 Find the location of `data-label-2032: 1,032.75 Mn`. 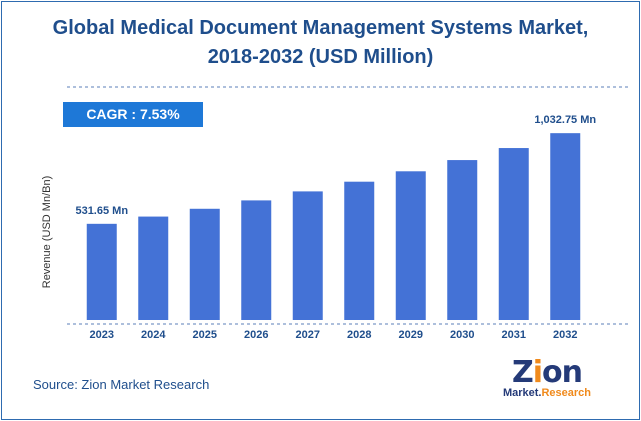

data-label-2032: 1,032.75 Mn is located at coordinates (565, 120).